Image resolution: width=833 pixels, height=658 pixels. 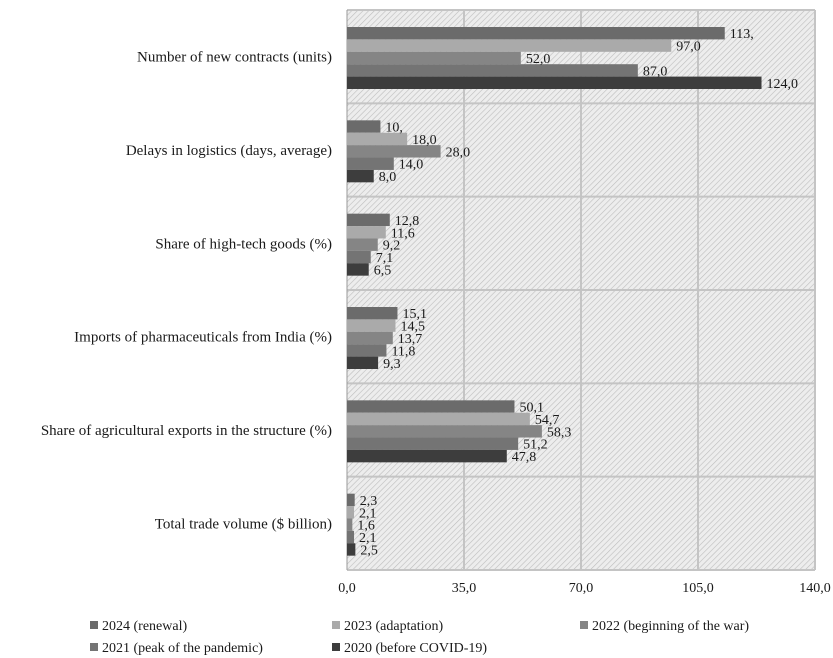 What do you see at coordinates (547, 420) in the screenshot?
I see `value-label: 54,7` at bounding box center [547, 420].